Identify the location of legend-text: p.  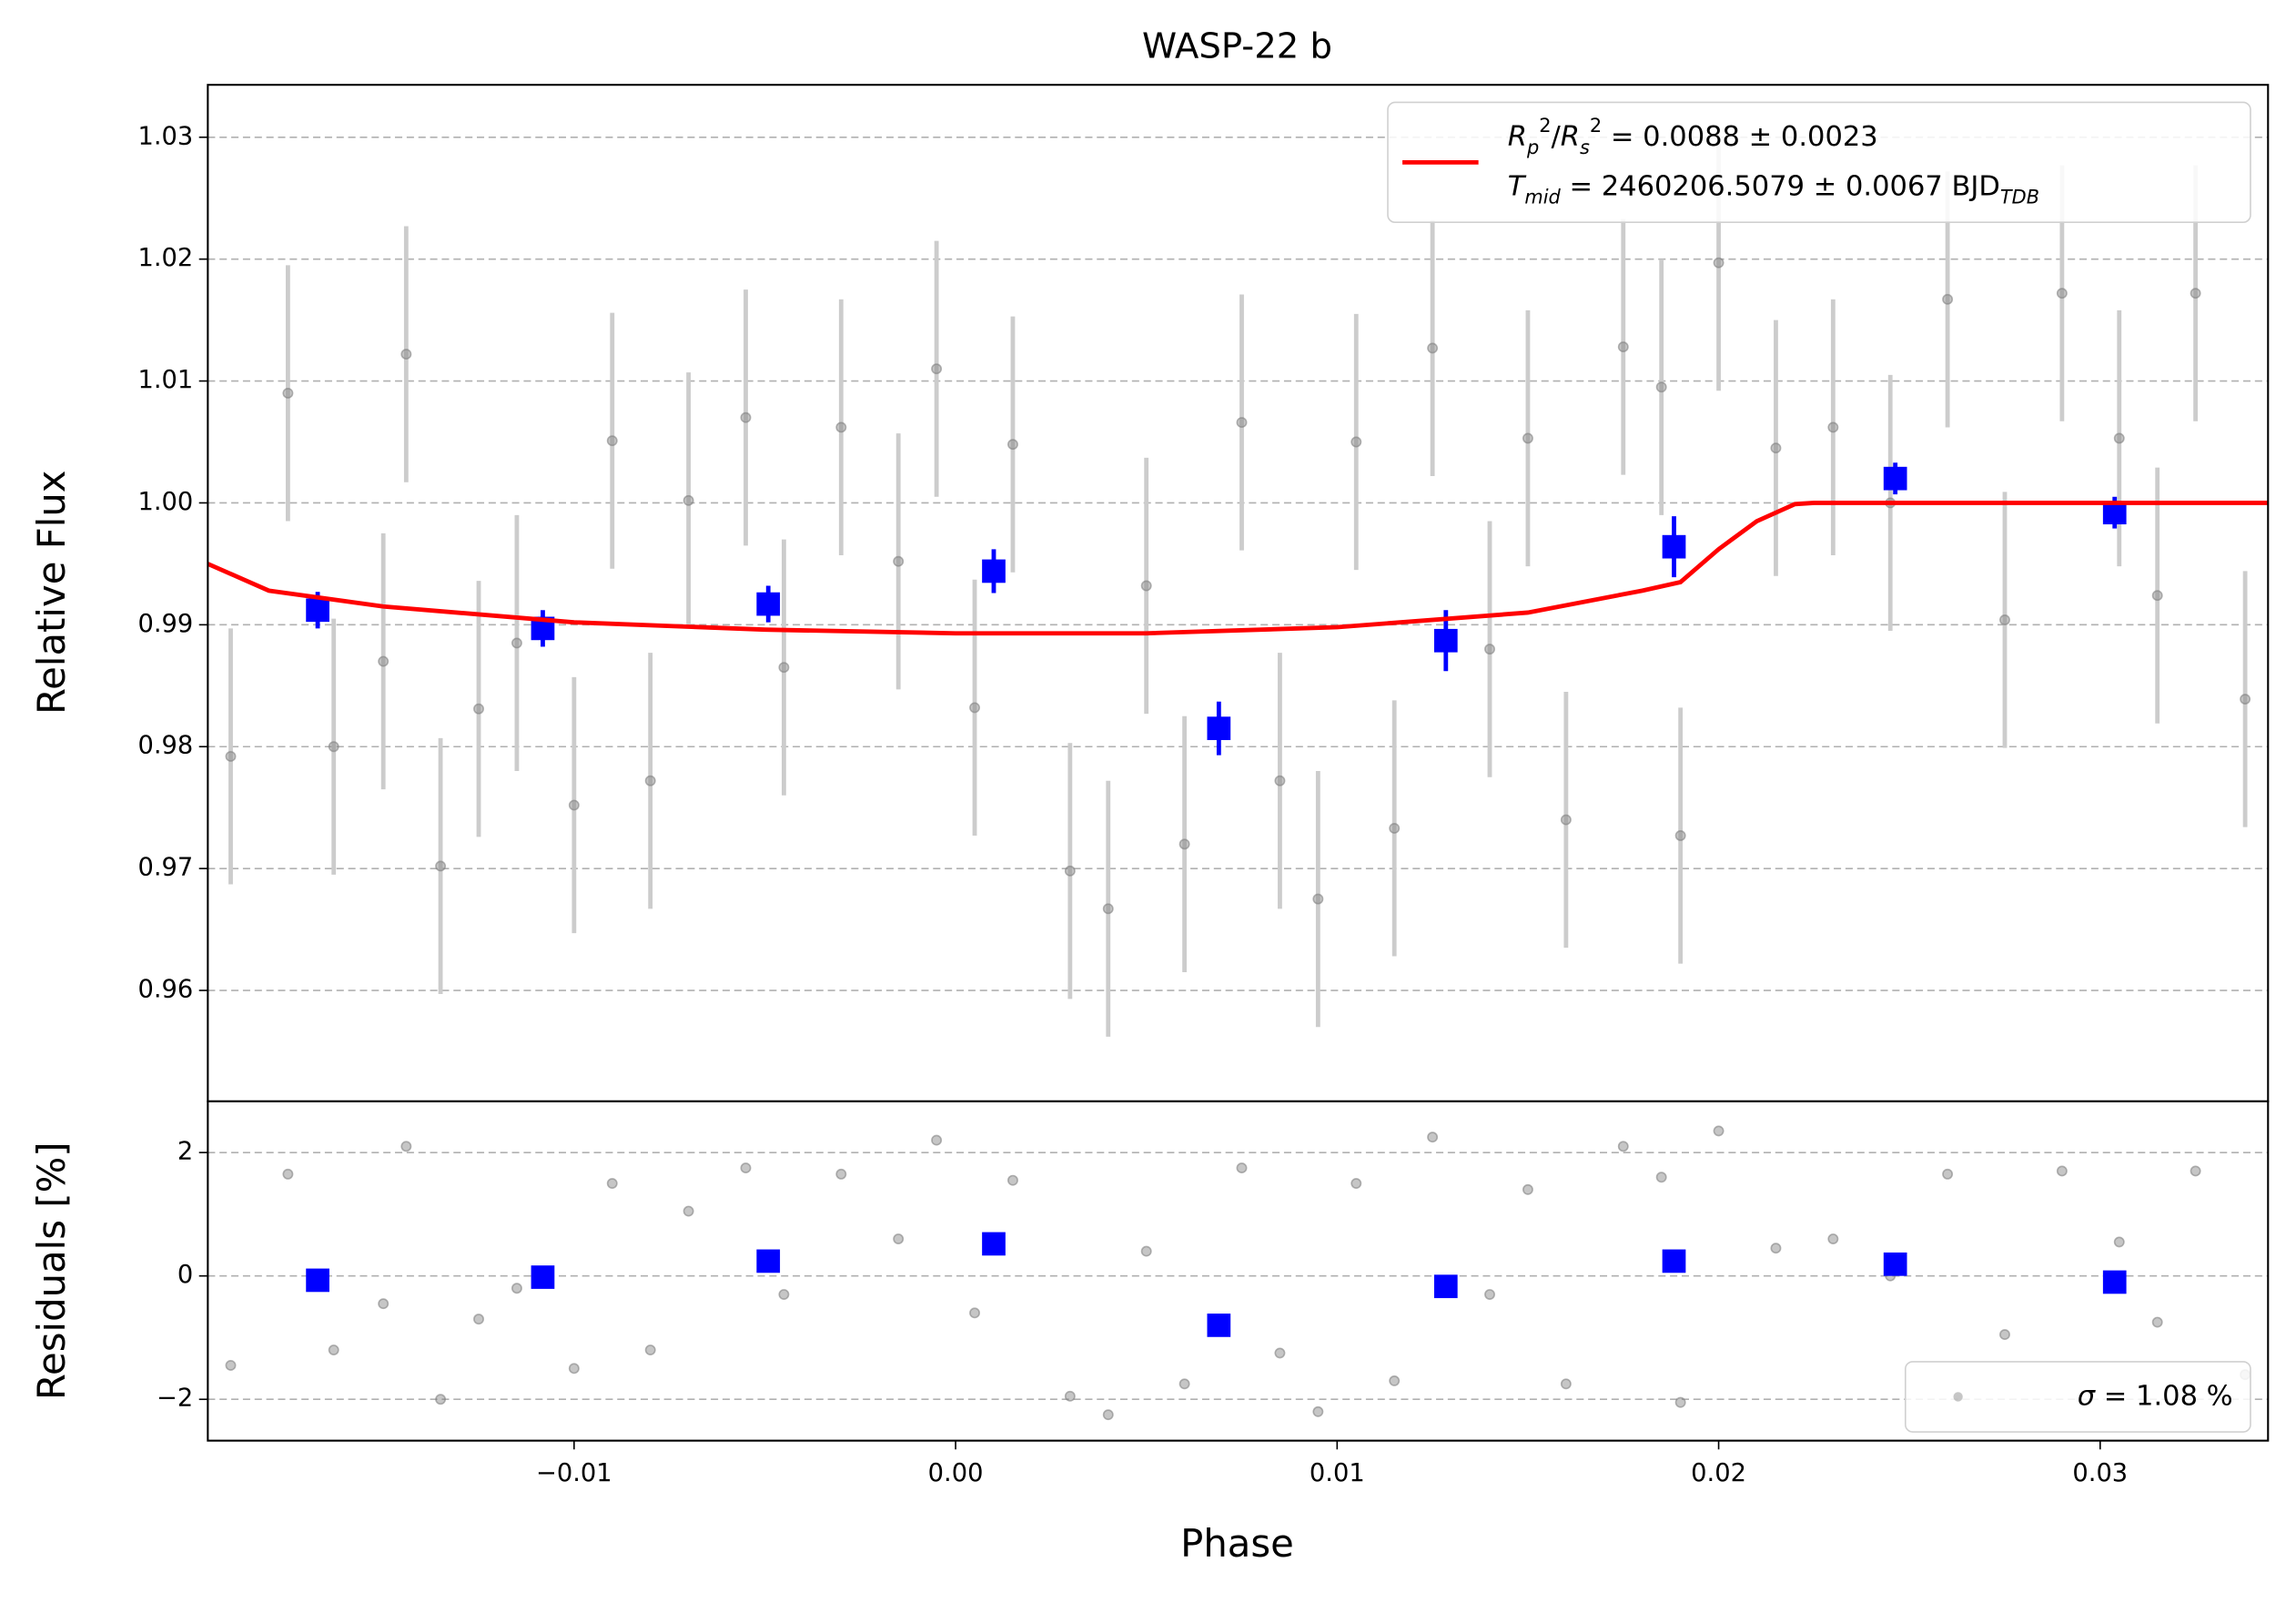
(1532, 147).